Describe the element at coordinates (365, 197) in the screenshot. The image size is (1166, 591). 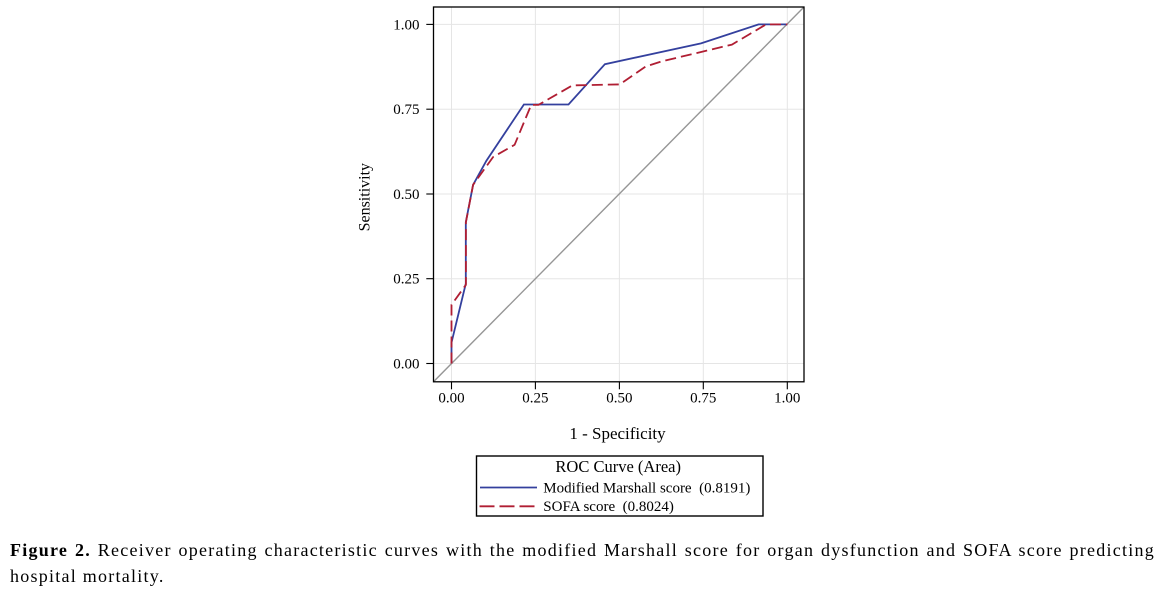
I see `svg-text: Sensitivity` at that location.